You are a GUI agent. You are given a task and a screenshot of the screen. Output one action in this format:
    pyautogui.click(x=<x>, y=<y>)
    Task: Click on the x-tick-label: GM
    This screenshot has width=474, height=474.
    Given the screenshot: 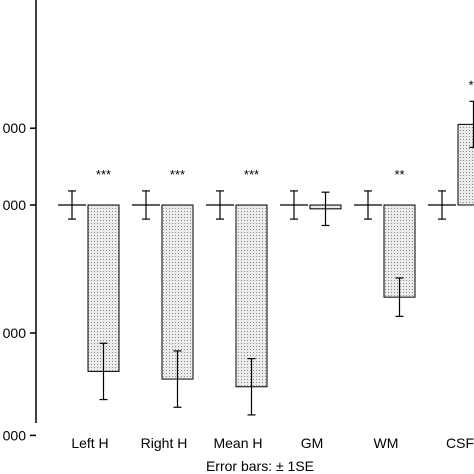 What is the action you would take?
    pyautogui.click(x=312, y=443)
    